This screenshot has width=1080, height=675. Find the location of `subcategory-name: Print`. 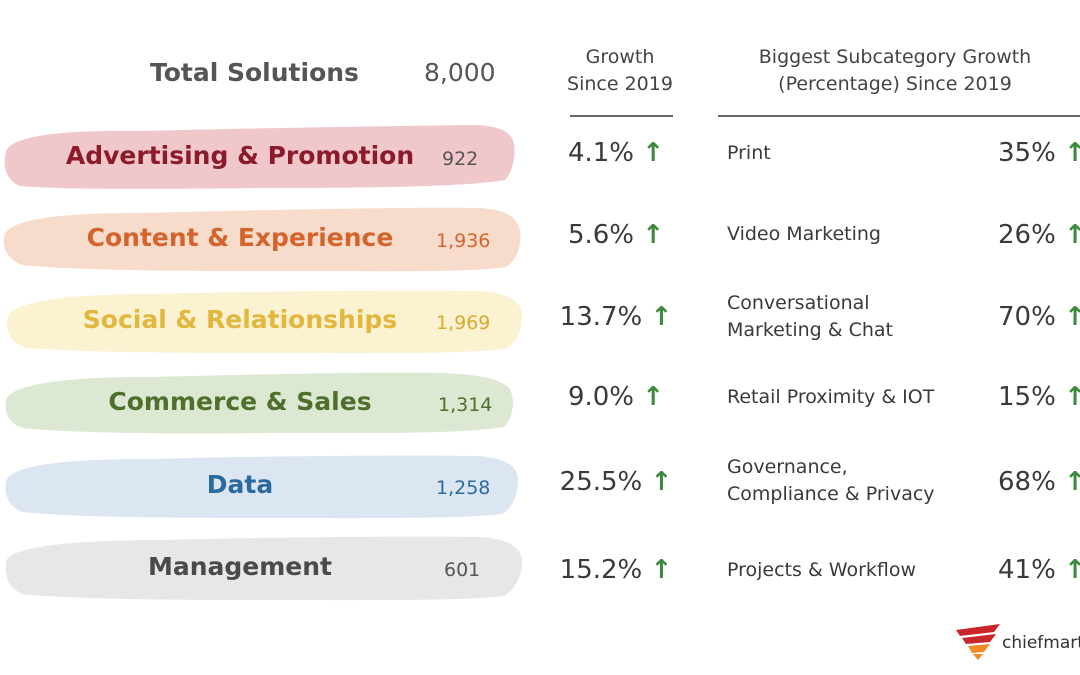

subcategory-name: Print is located at coordinates (749, 153).